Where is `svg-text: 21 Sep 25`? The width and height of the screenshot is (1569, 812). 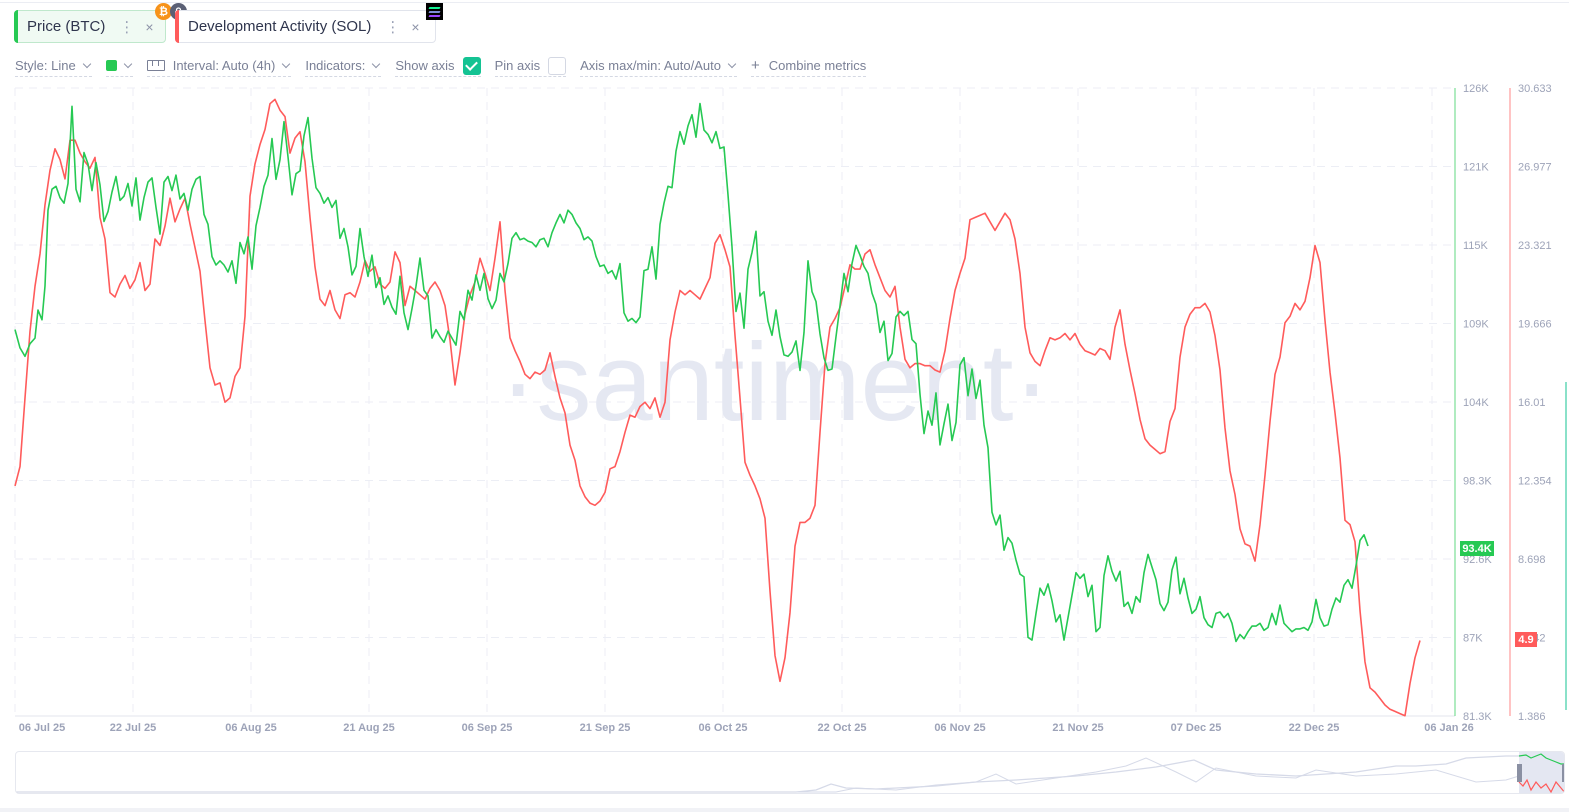 svg-text: 21 Sep 25 is located at coordinates (605, 728).